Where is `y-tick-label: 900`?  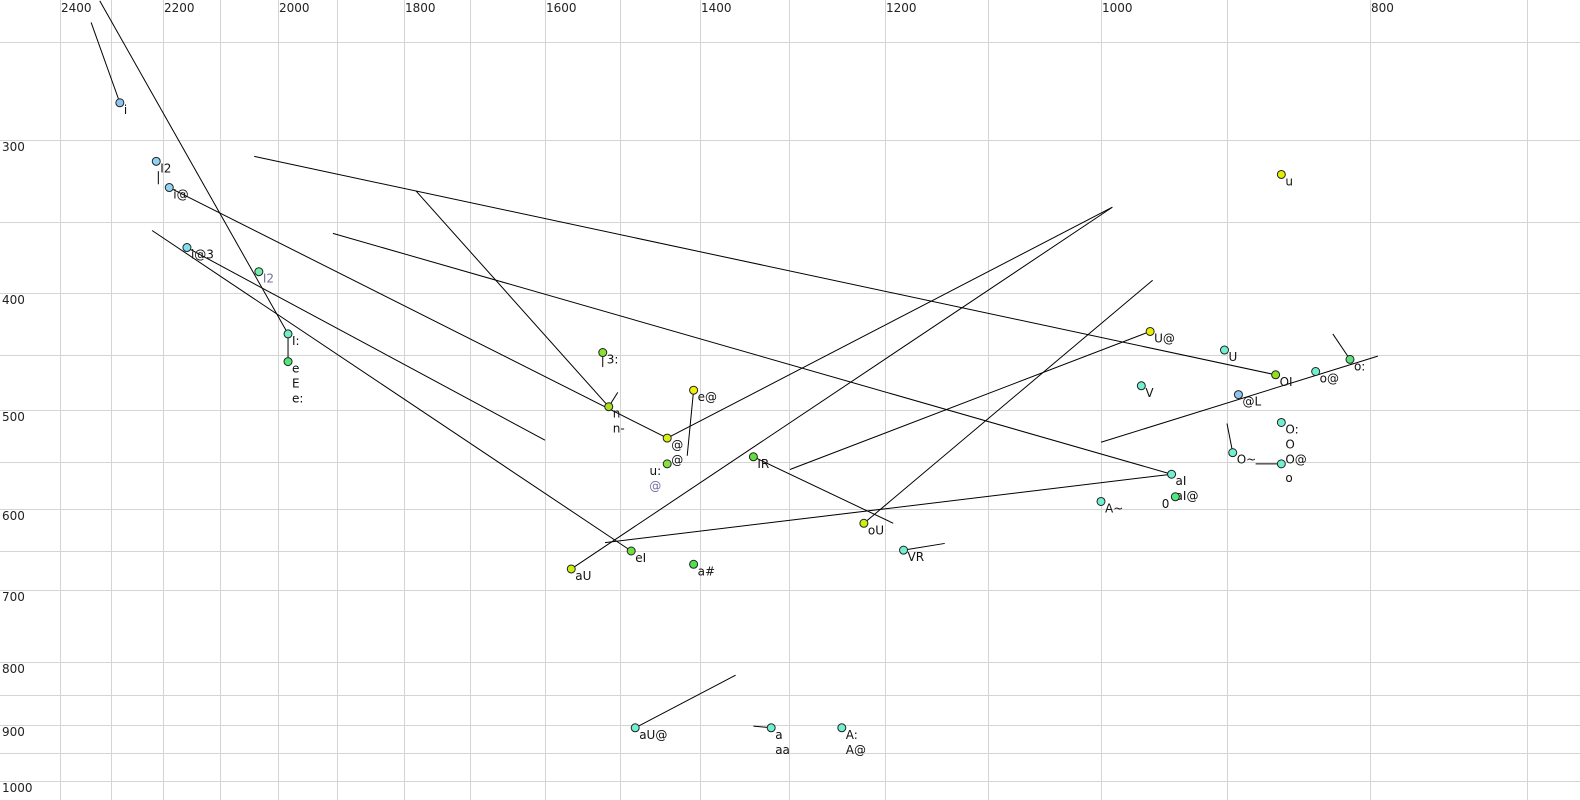
y-tick-label: 900 is located at coordinates (13, 732).